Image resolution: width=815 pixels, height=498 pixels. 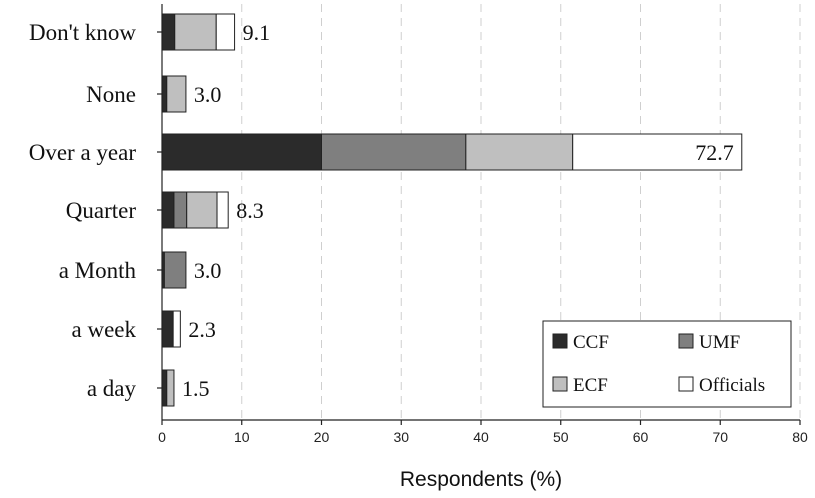 I want to click on legend-swatch-ccf, so click(x=560, y=341).